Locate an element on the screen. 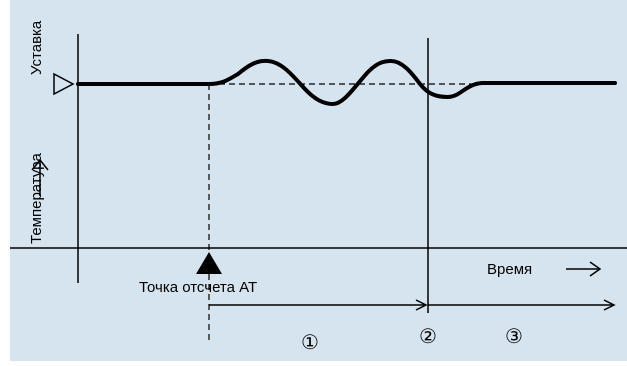 The image size is (627, 366). at-start-marker-icon is located at coordinates (209, 263).